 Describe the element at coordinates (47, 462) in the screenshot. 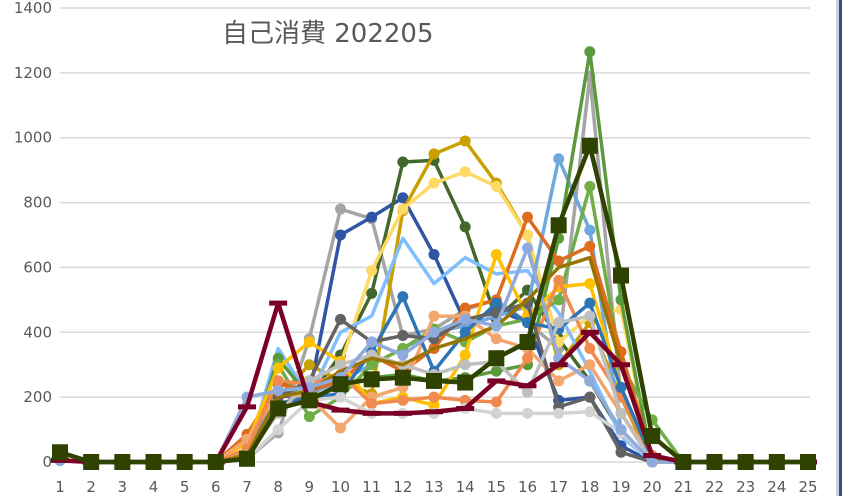

I see `y-tick-label: 0` at that location.